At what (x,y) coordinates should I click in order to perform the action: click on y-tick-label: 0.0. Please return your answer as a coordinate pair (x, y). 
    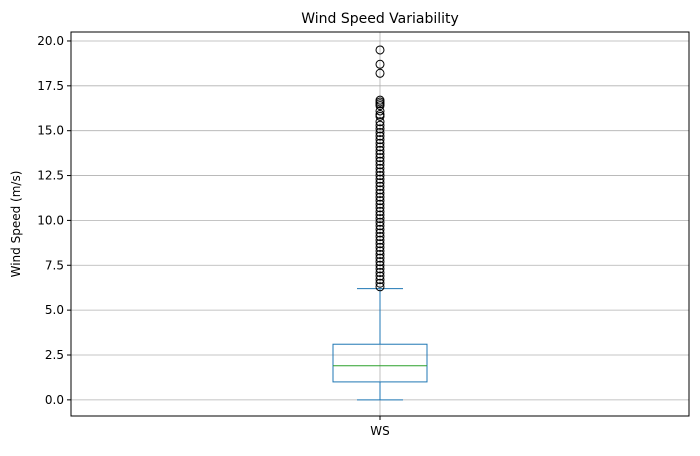
    Looking at the image, I should click on (54, 400).